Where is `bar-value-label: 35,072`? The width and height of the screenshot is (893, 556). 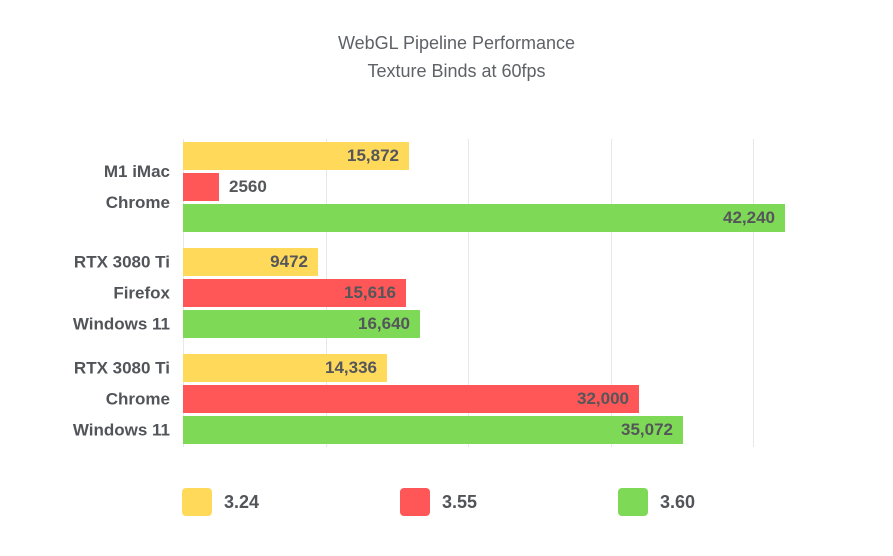
bar-value-label: 35,072 is located at coordinates (647, 429).